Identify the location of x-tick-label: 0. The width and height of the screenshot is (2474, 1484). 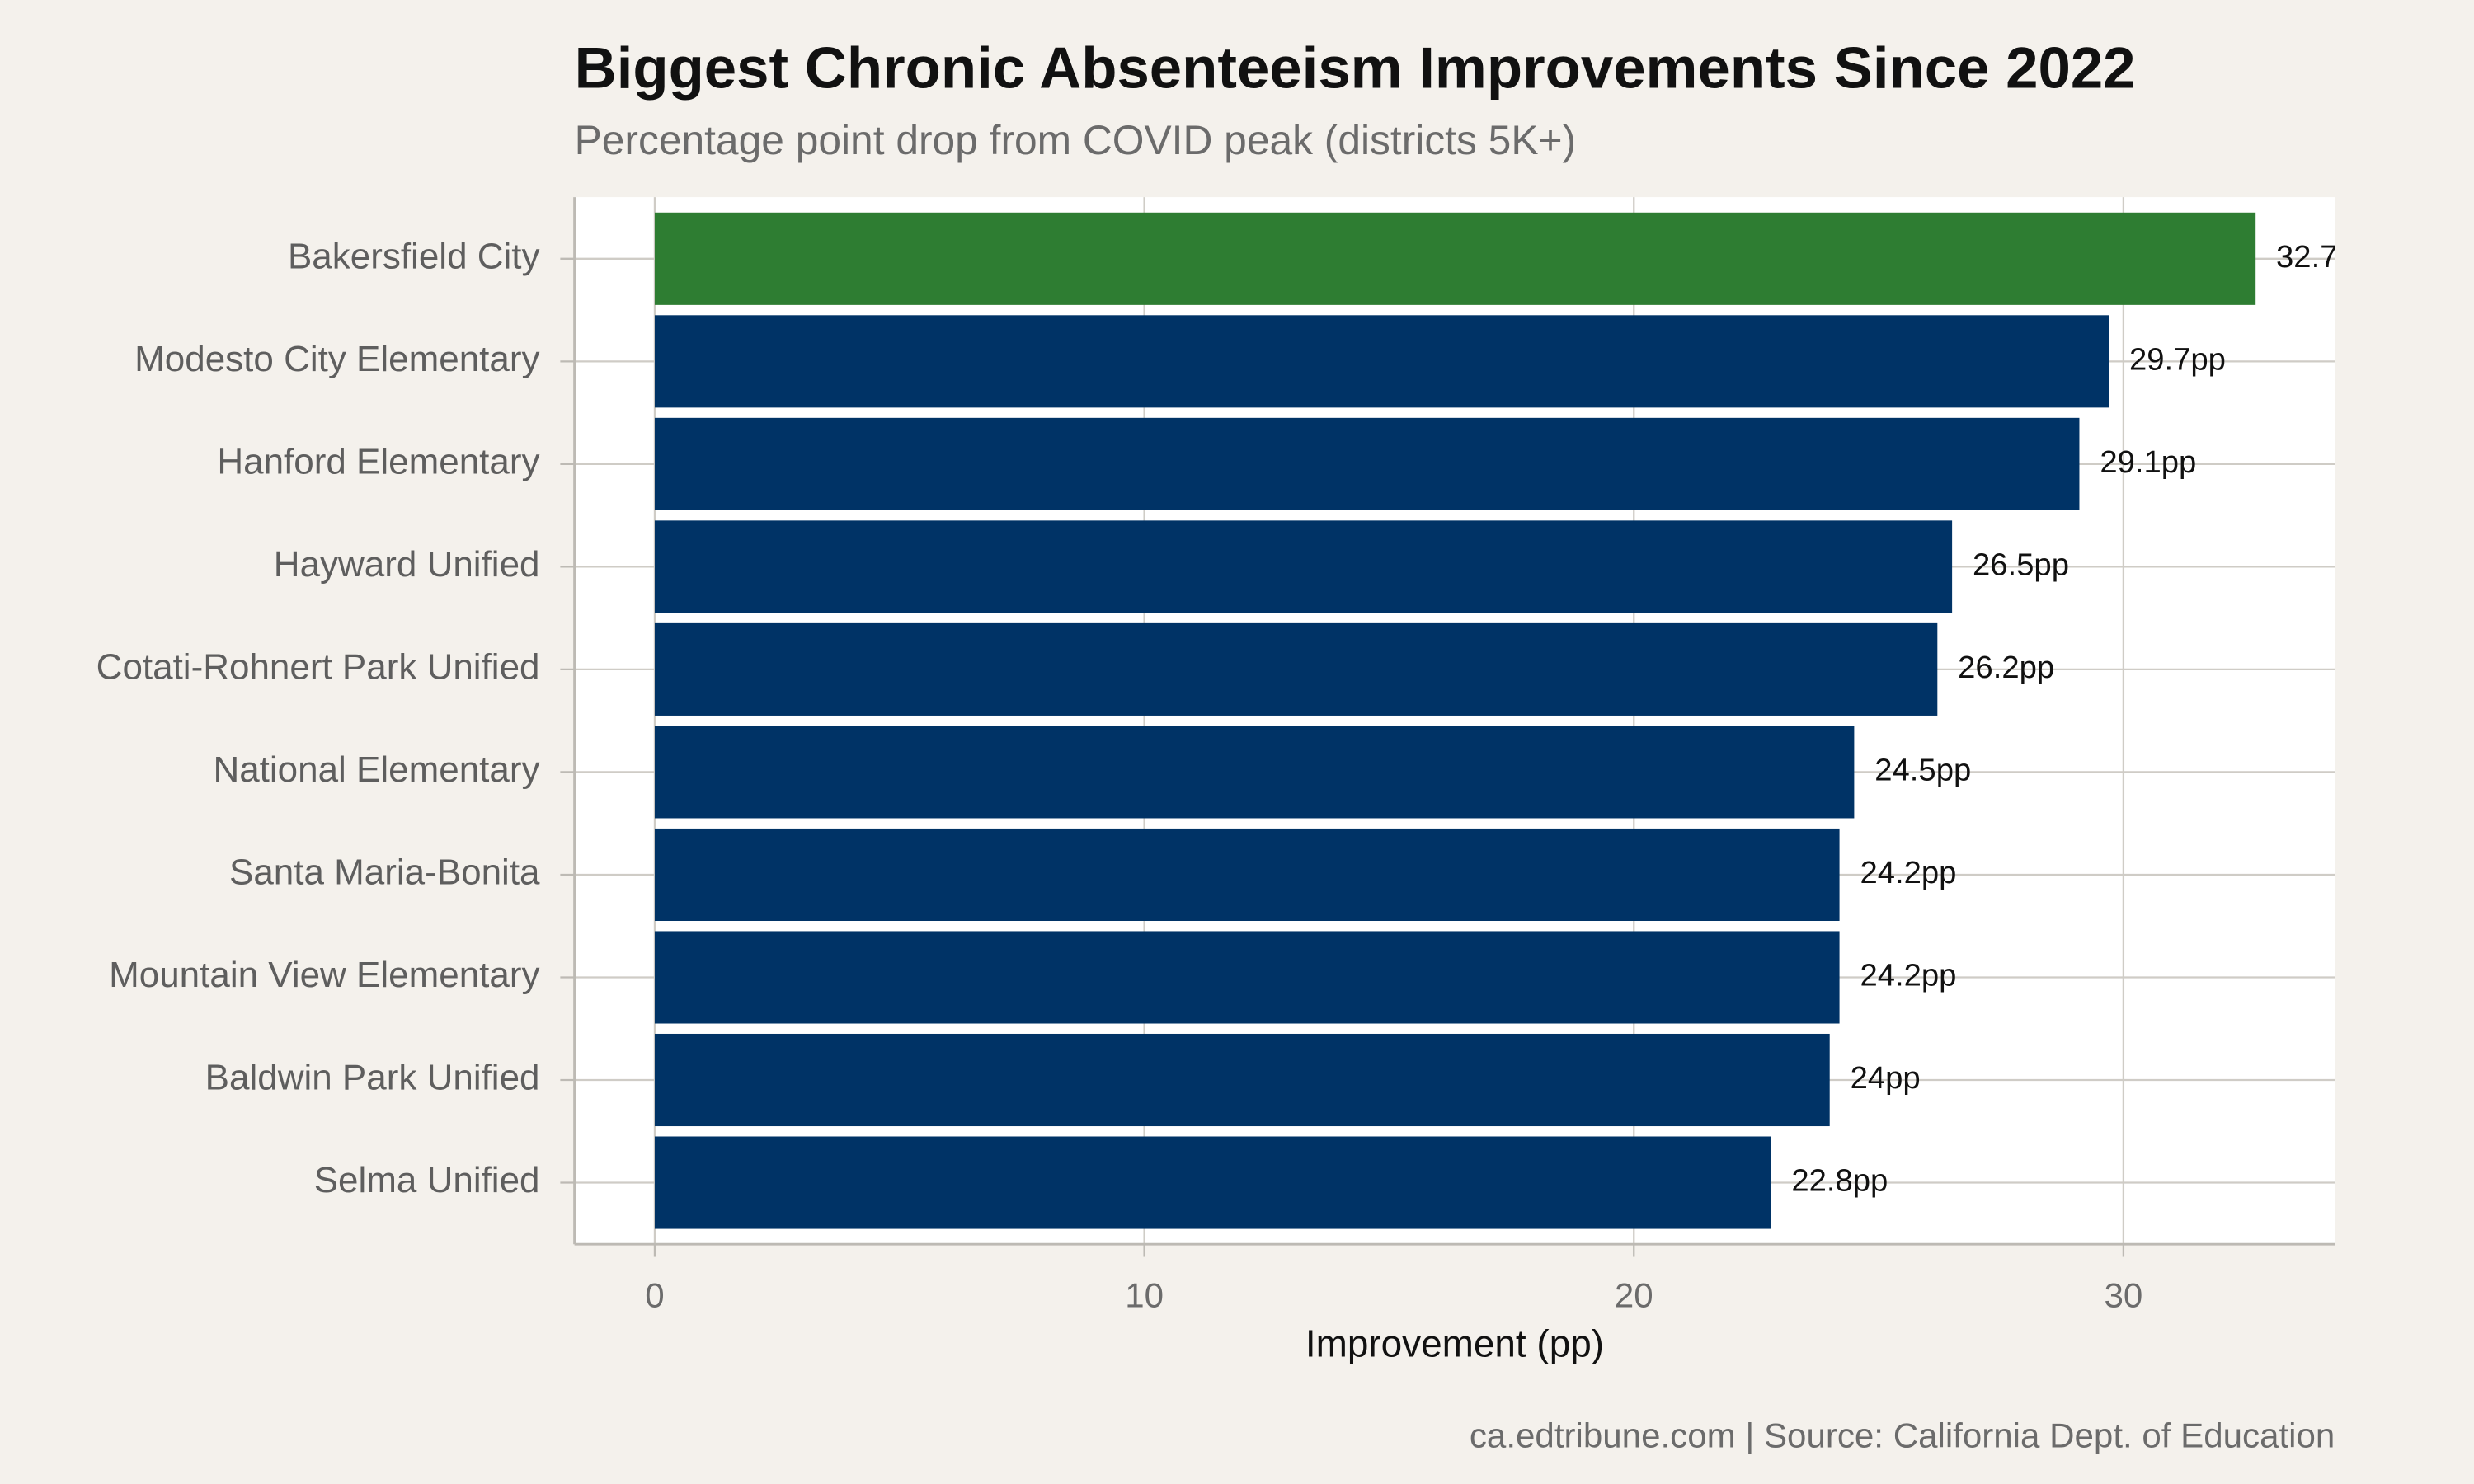
(654, 1294).